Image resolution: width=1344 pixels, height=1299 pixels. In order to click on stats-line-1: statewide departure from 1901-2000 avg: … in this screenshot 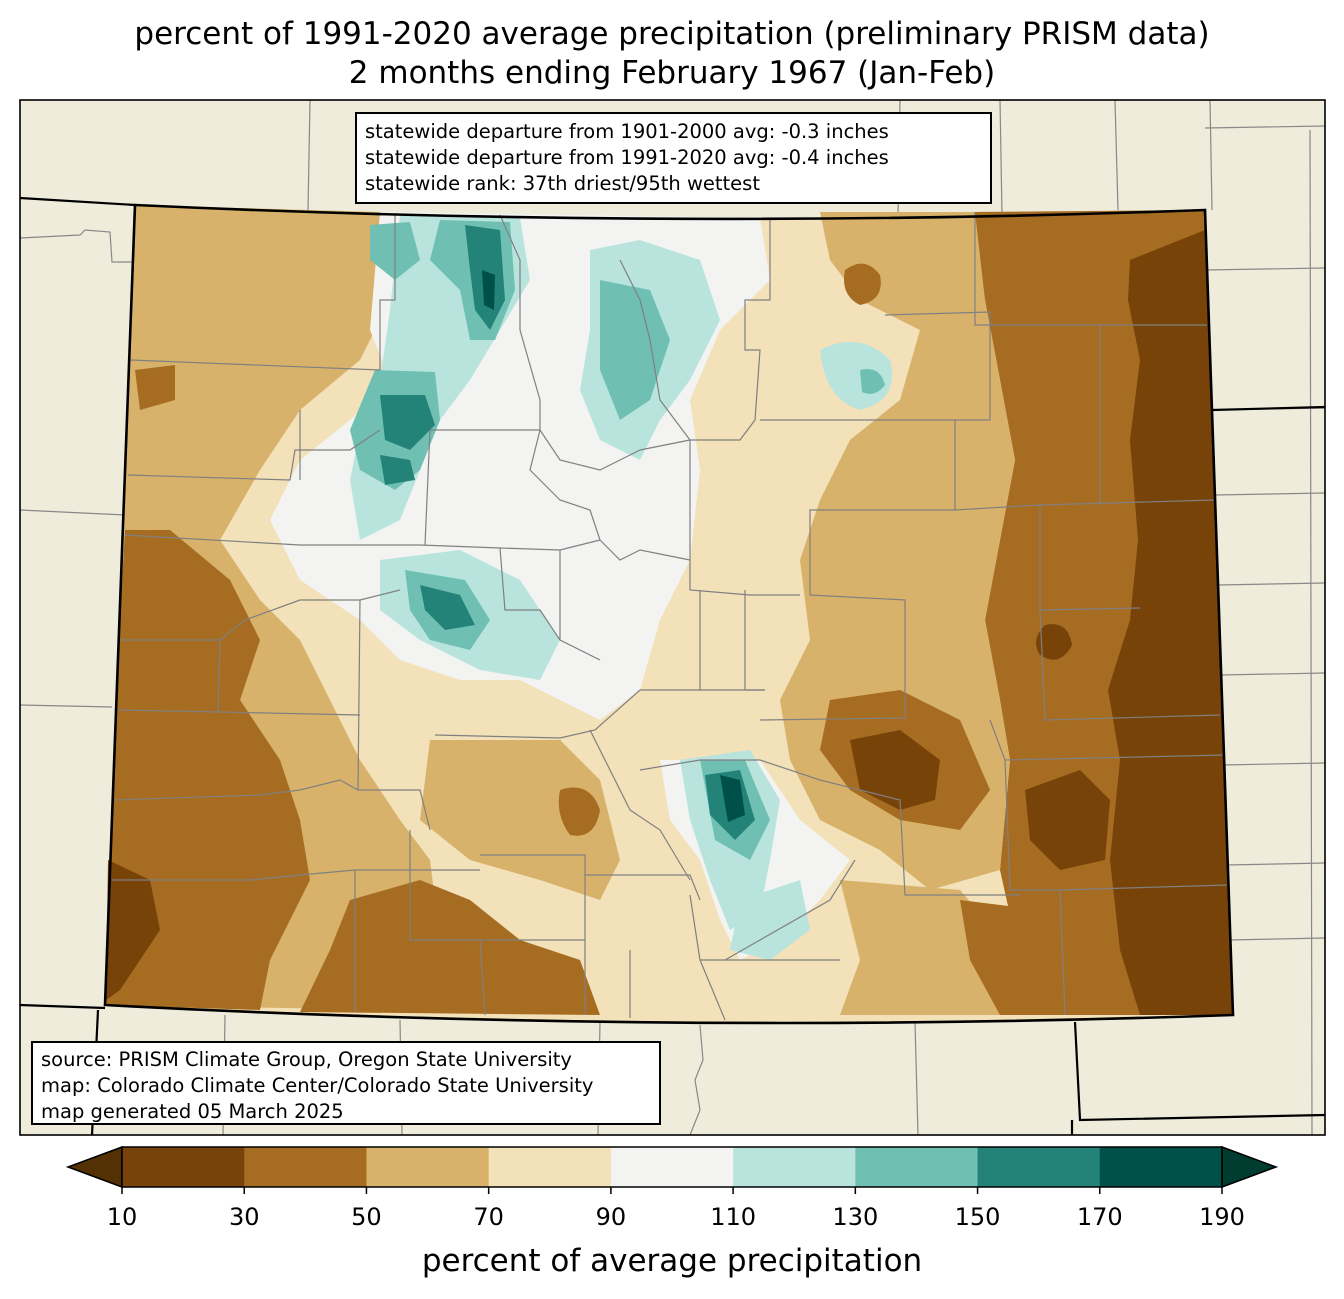, I will do `click(627, 131)`.